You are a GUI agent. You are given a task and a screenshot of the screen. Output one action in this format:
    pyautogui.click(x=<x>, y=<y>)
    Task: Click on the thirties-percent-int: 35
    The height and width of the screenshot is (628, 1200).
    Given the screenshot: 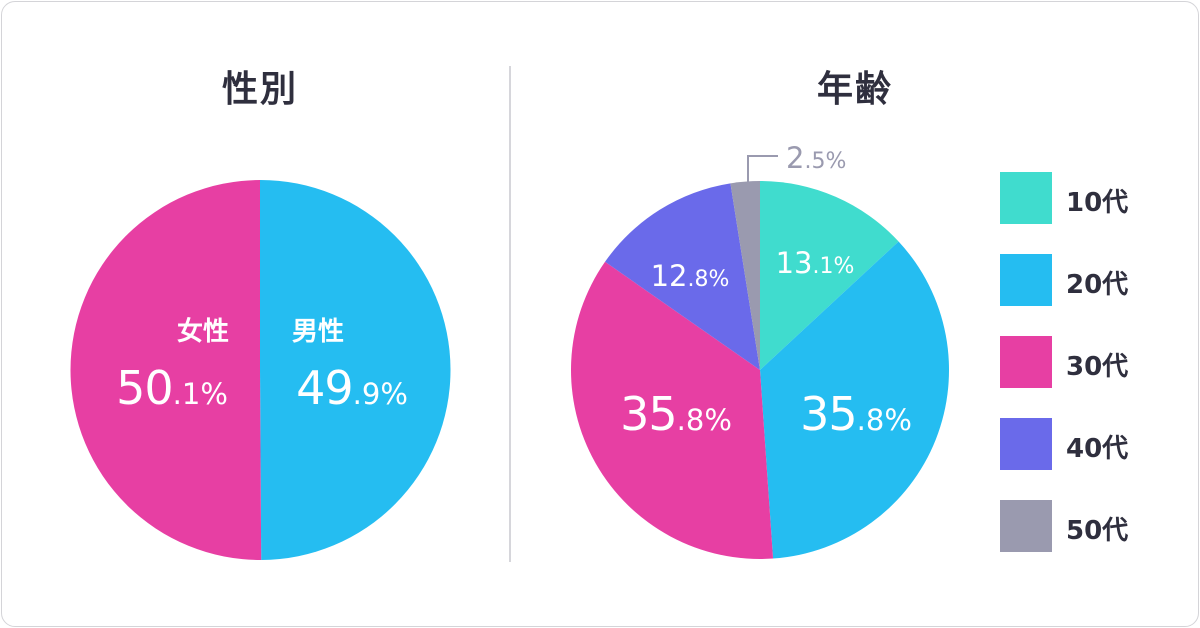 What is the action you would take?
    pyautogui.click(x=648, y=414)
    